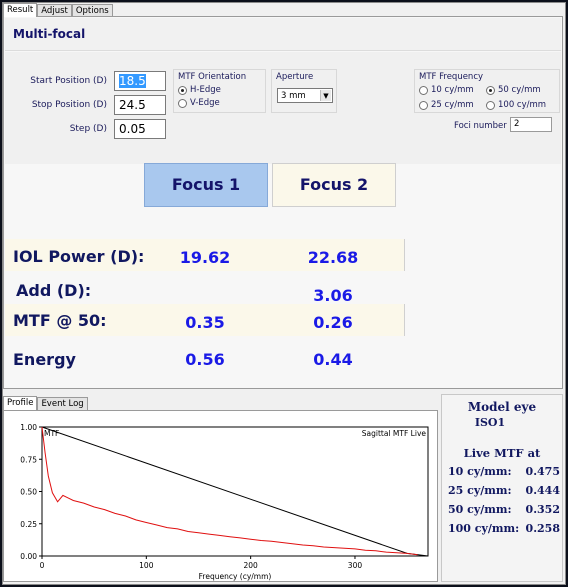  Describe the element at coordinates (333, 257) in the screenshot. I see `iol-power-focus-2: 22.68` at that location.